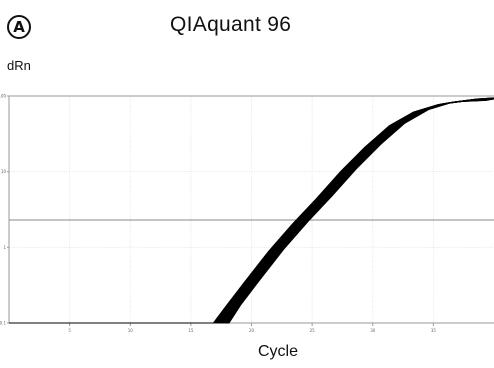 The height and width of the screenshot is (368, 494). Describe the element at coordinates (3, 96) in the screenshot. I see `y-tick-label: 100` at that location.